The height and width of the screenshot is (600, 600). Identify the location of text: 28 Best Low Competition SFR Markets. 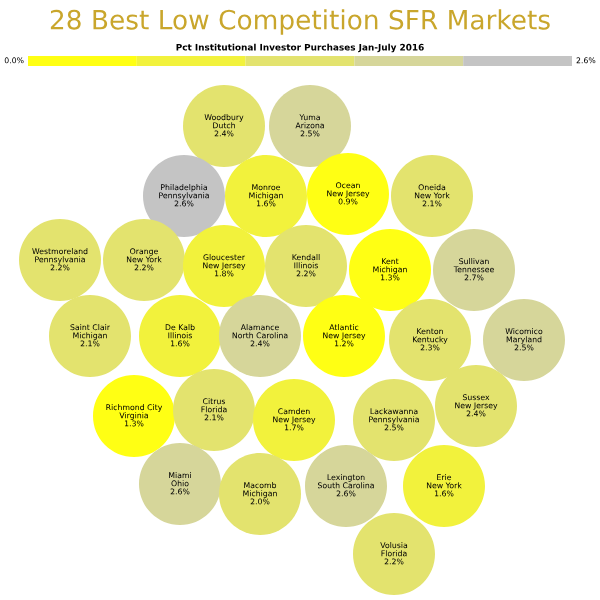
(300, 22).